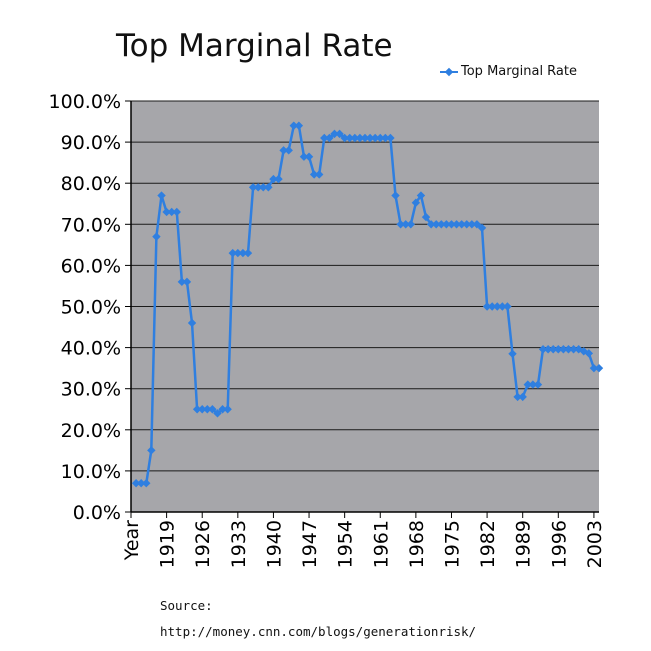 This screenshot has height=651, width=651. I want to click on y-tick-label: 30.0%, so click(91, 390).